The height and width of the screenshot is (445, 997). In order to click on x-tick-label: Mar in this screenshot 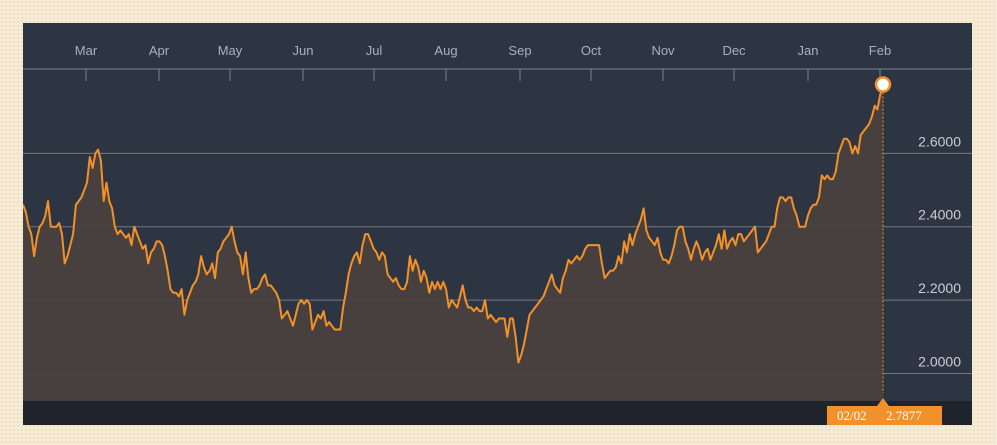, I will do `click(86, 50)`.